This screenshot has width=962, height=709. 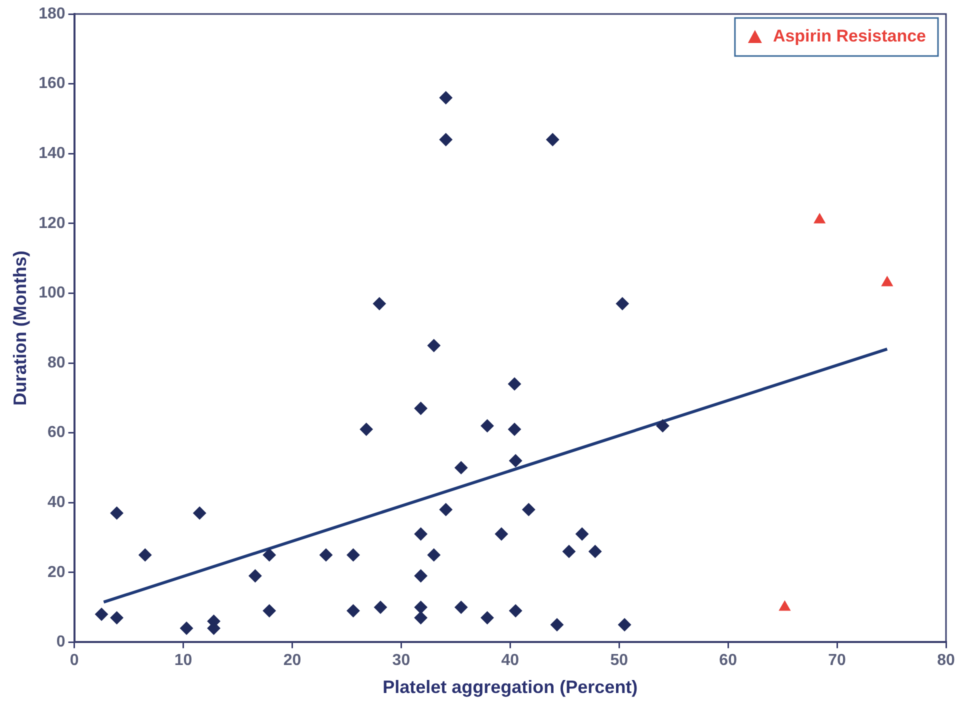 I want to click on y-tick-label: 20, so click(x=57, y=572).